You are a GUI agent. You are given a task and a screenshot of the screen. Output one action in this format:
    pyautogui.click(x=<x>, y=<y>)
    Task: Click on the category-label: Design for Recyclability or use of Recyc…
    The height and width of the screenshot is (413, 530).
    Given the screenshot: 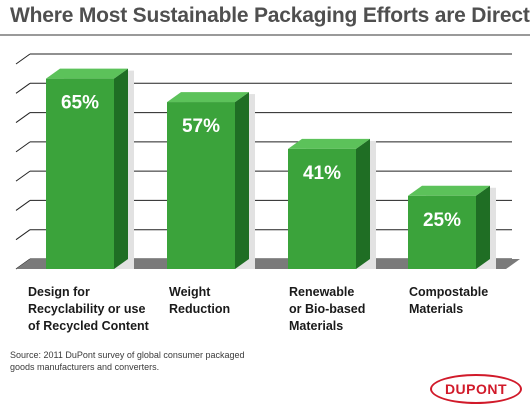 What is the action you would take?
    pyautogui.click(x=88, y=309)
    